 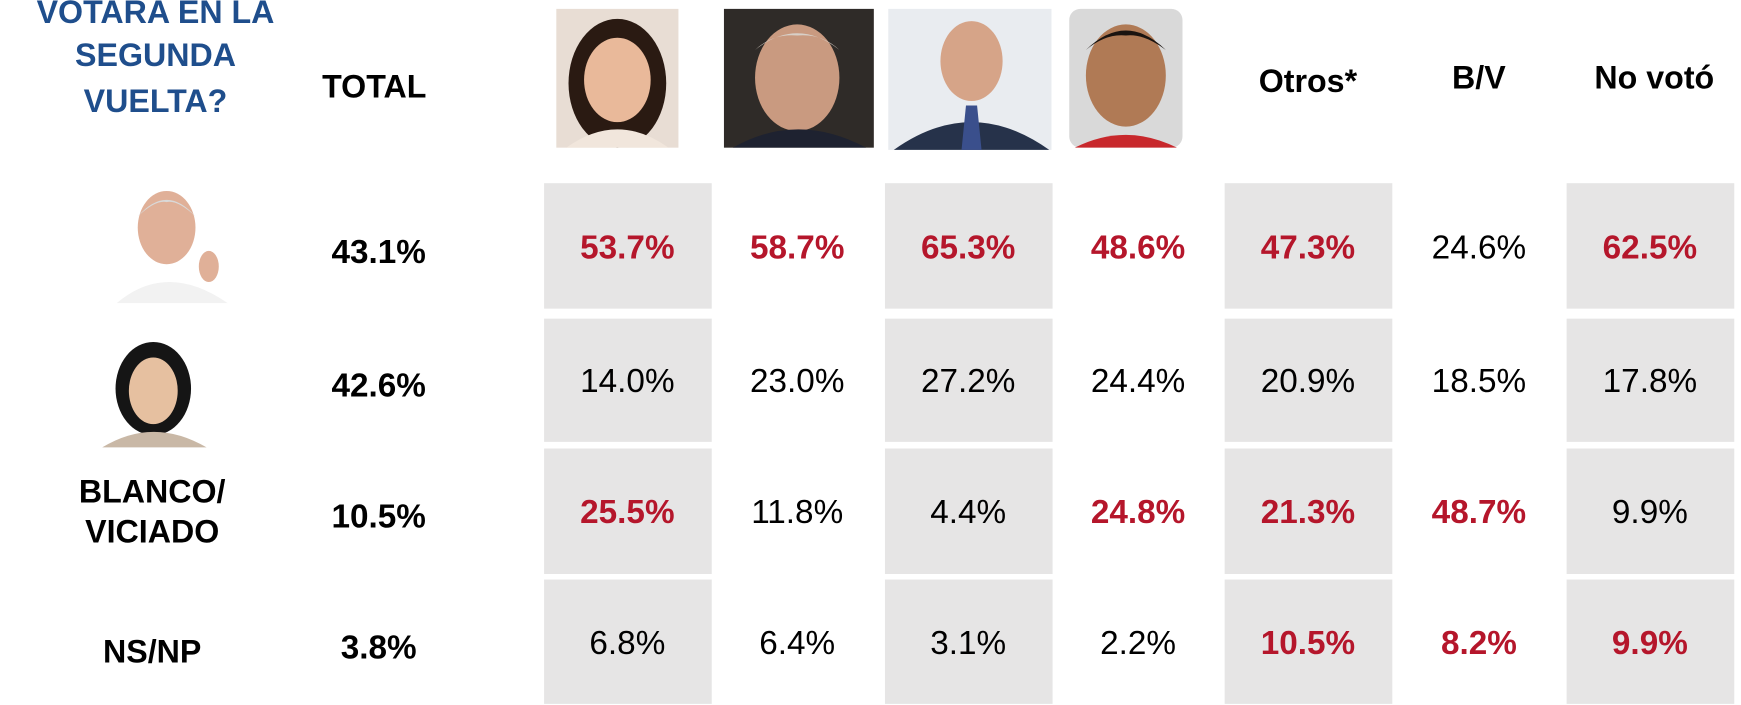 What do you see at coordinates (1479, 77) in the screenshot?
I see `column-header: B/V` at bounding box center [1479, 77].